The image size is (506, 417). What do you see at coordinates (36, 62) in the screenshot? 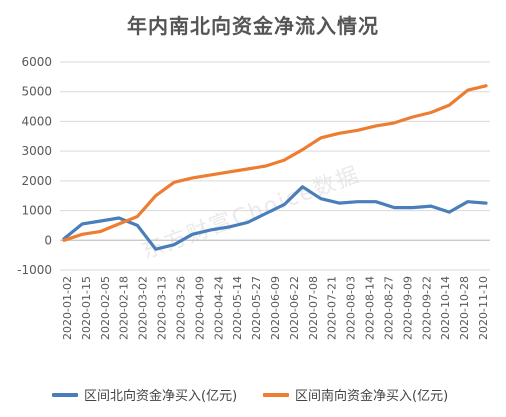
I see `y-tick-label: 6000` at bounding box center [36, 62].